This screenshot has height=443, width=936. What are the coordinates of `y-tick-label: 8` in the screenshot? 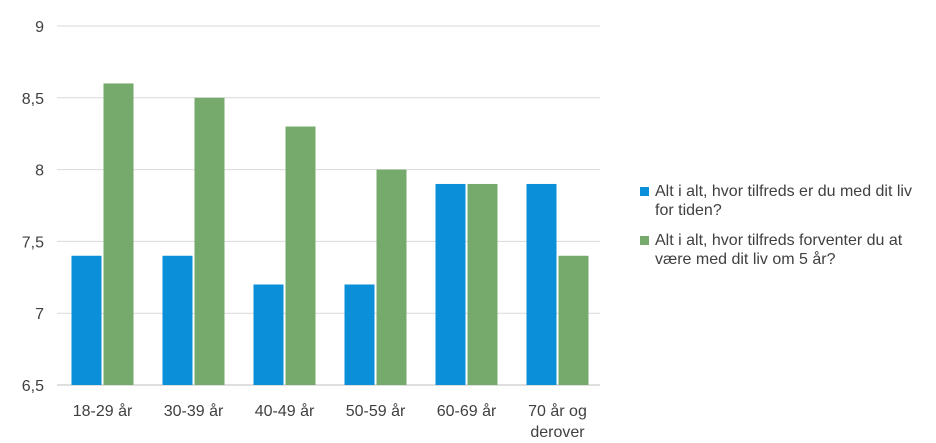 It's located at (39, 171).